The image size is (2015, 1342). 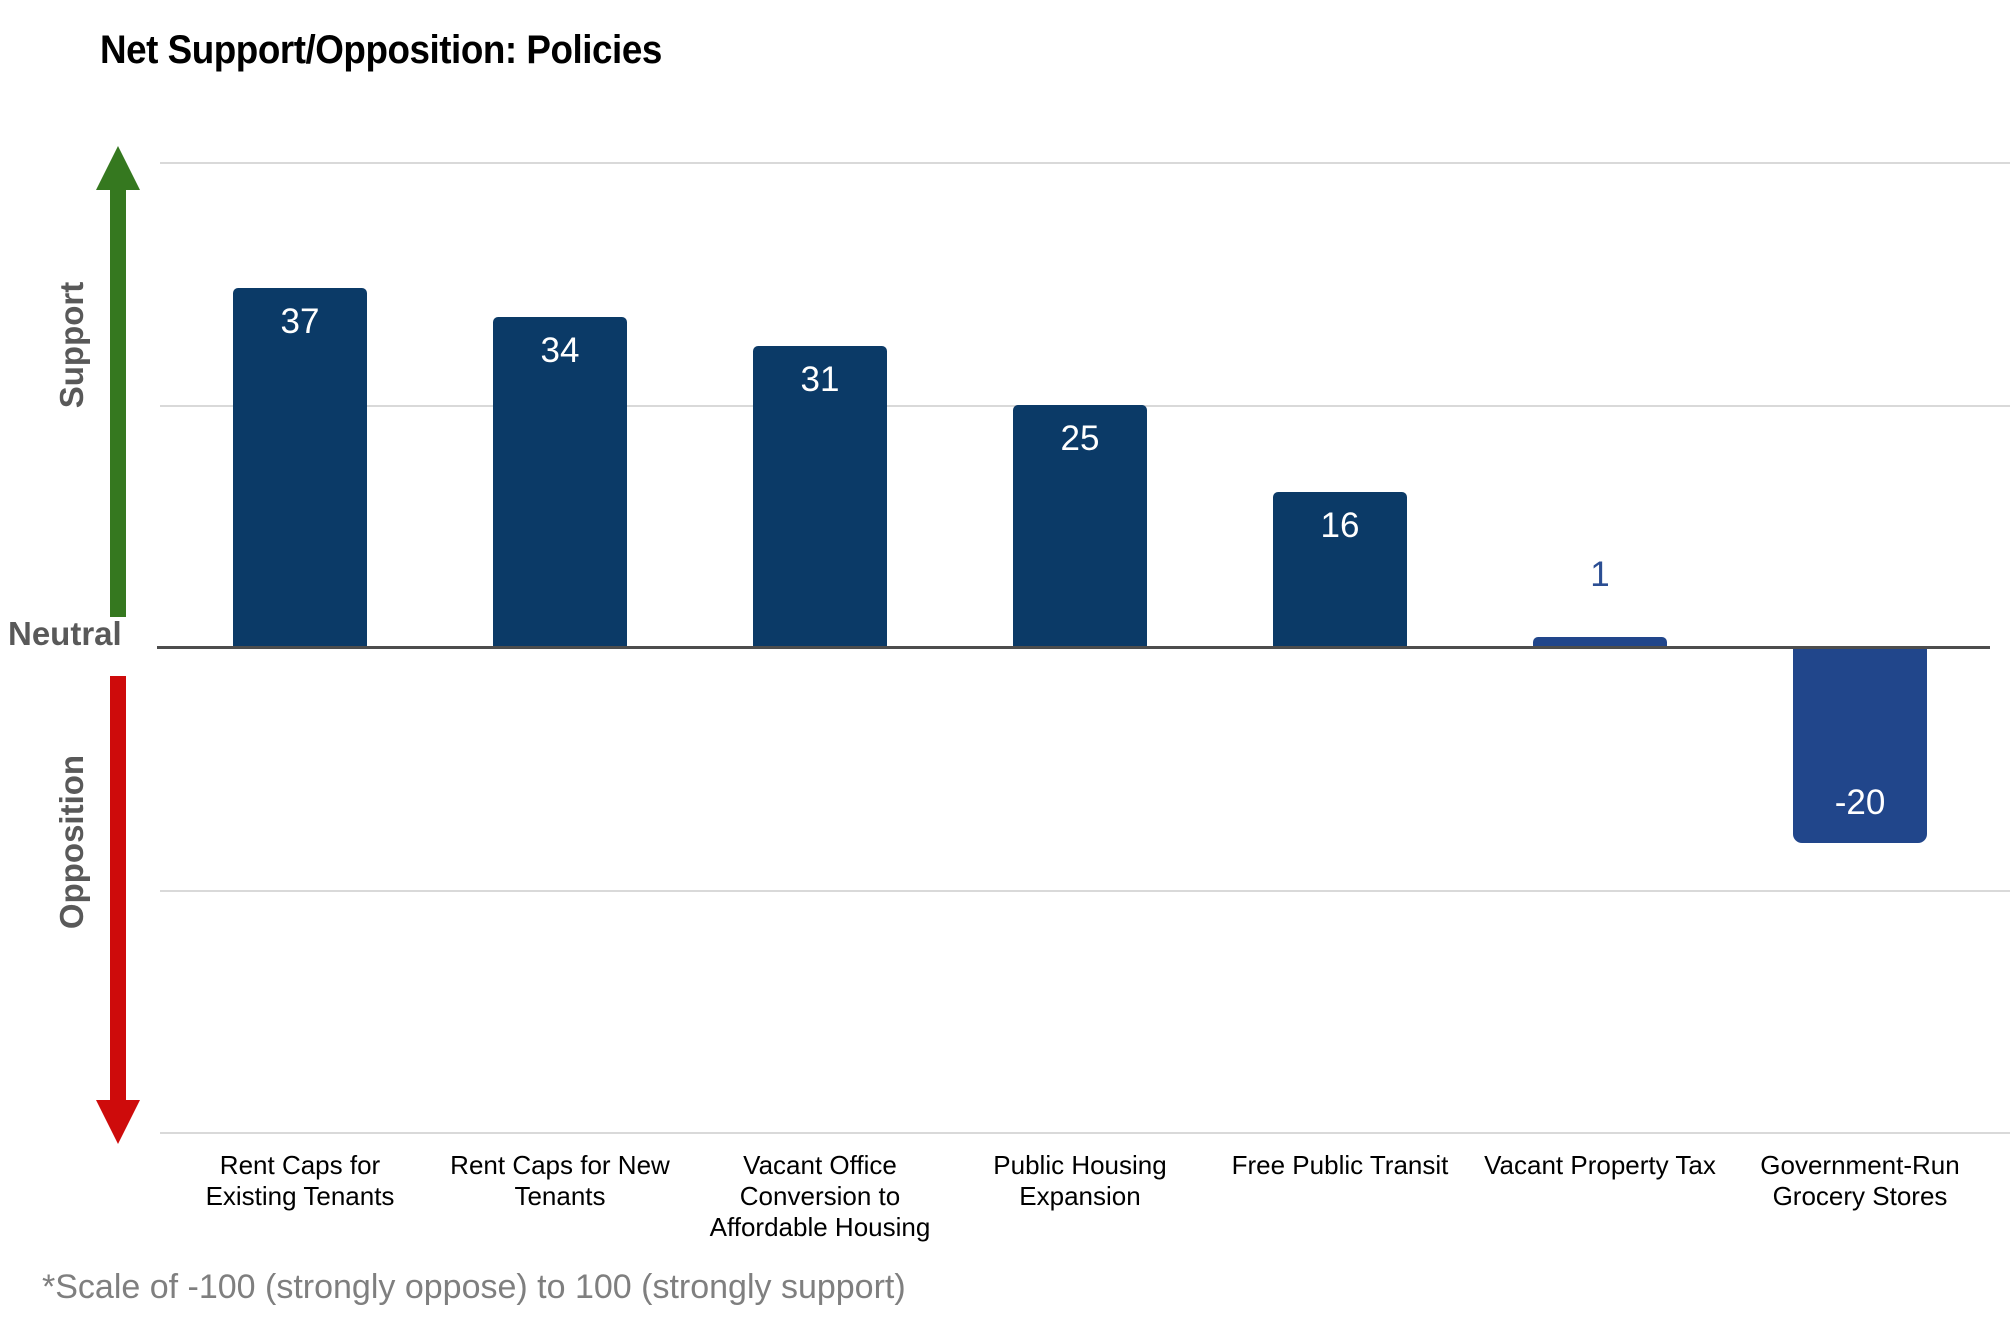 What do you see at coordinates (1860, 1180) in the screenshot?
I see `category-label: Government-Run Grocery Stores` at bounding box center [1860, 1180].